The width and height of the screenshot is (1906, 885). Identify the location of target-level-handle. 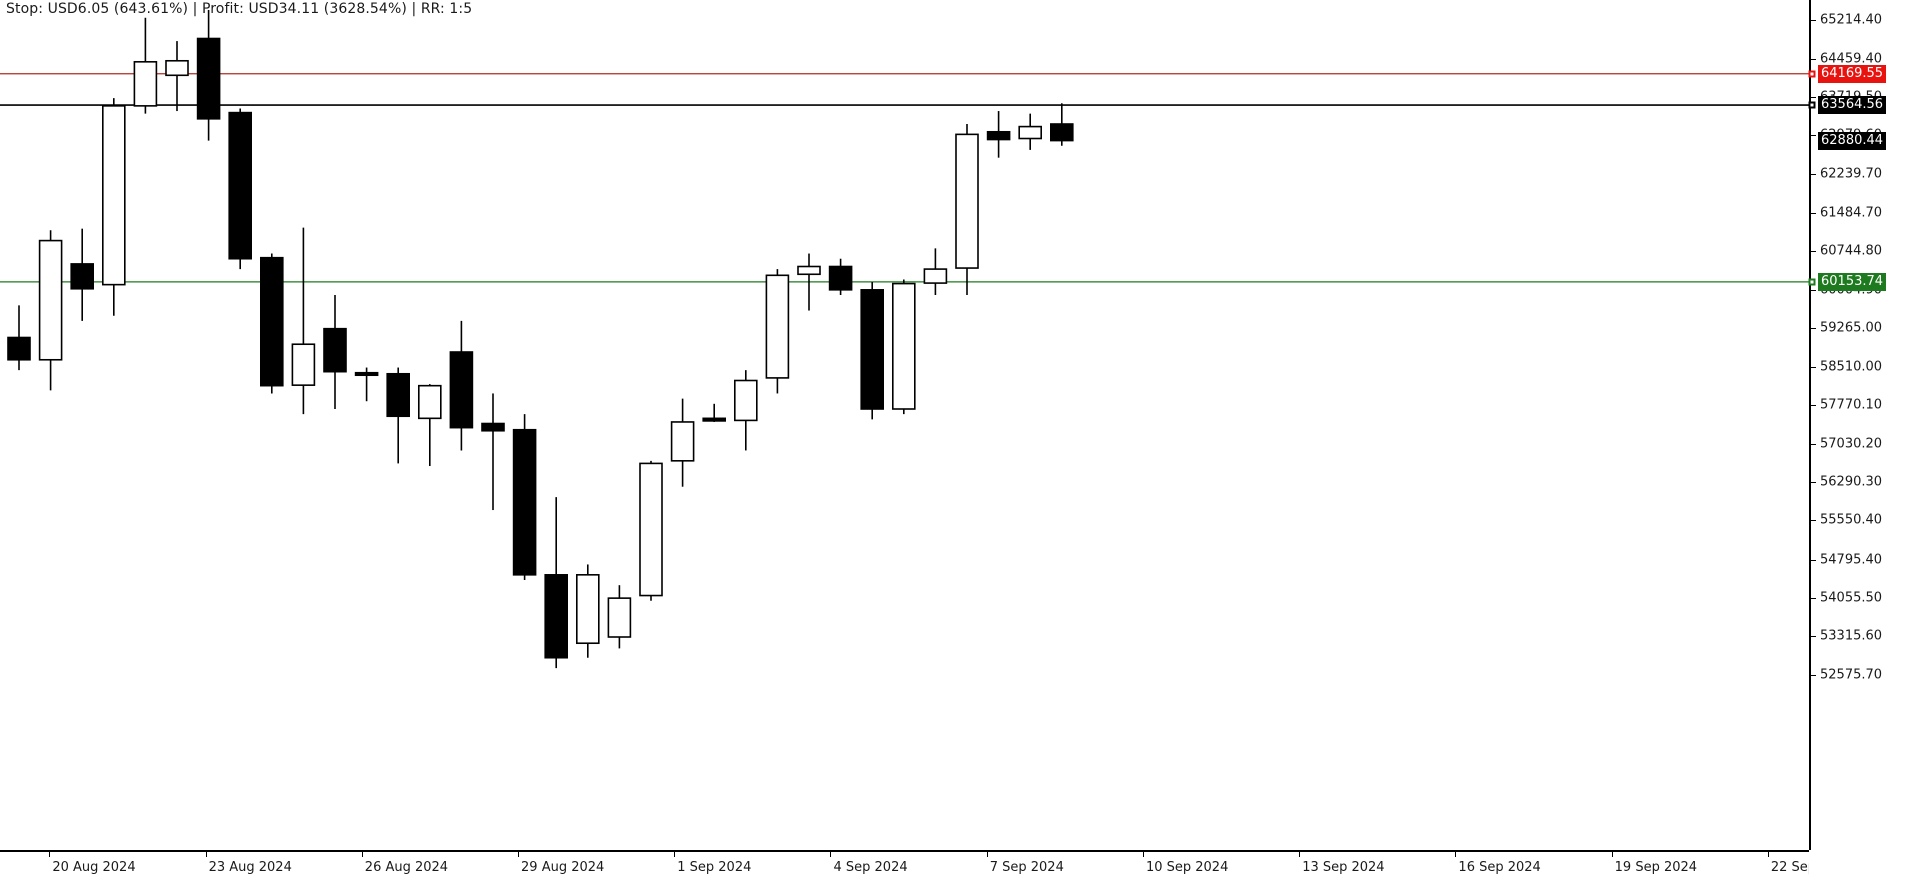
(1812, 282).